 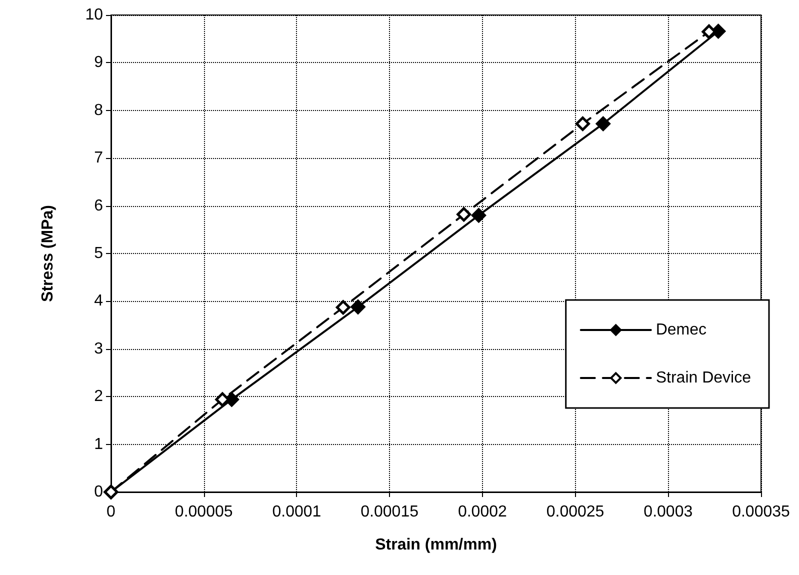 What do you see at coordinates (482, 512) in the screenshot?
I see `x-tick-label: 0.0002` at bounding box center [482, 512].